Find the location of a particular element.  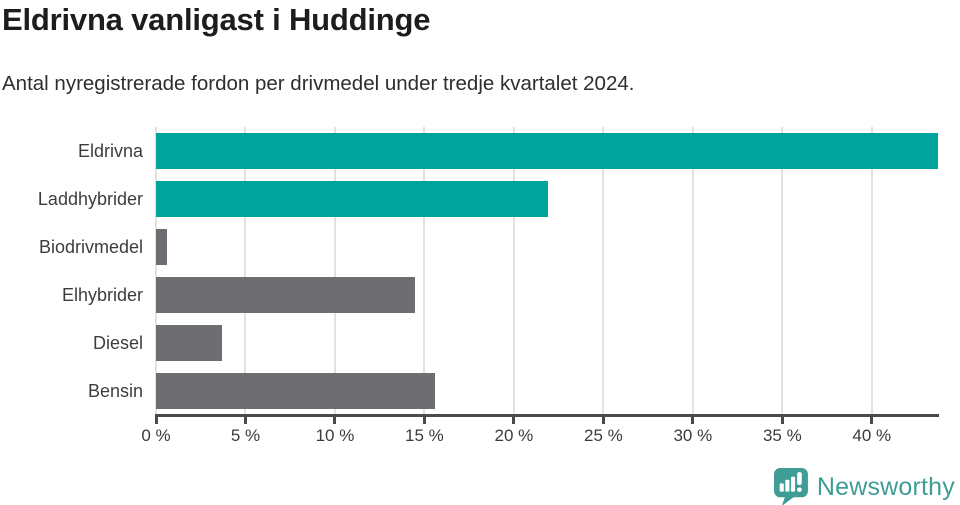

bar-bensin is located at coordinates (296, 391).